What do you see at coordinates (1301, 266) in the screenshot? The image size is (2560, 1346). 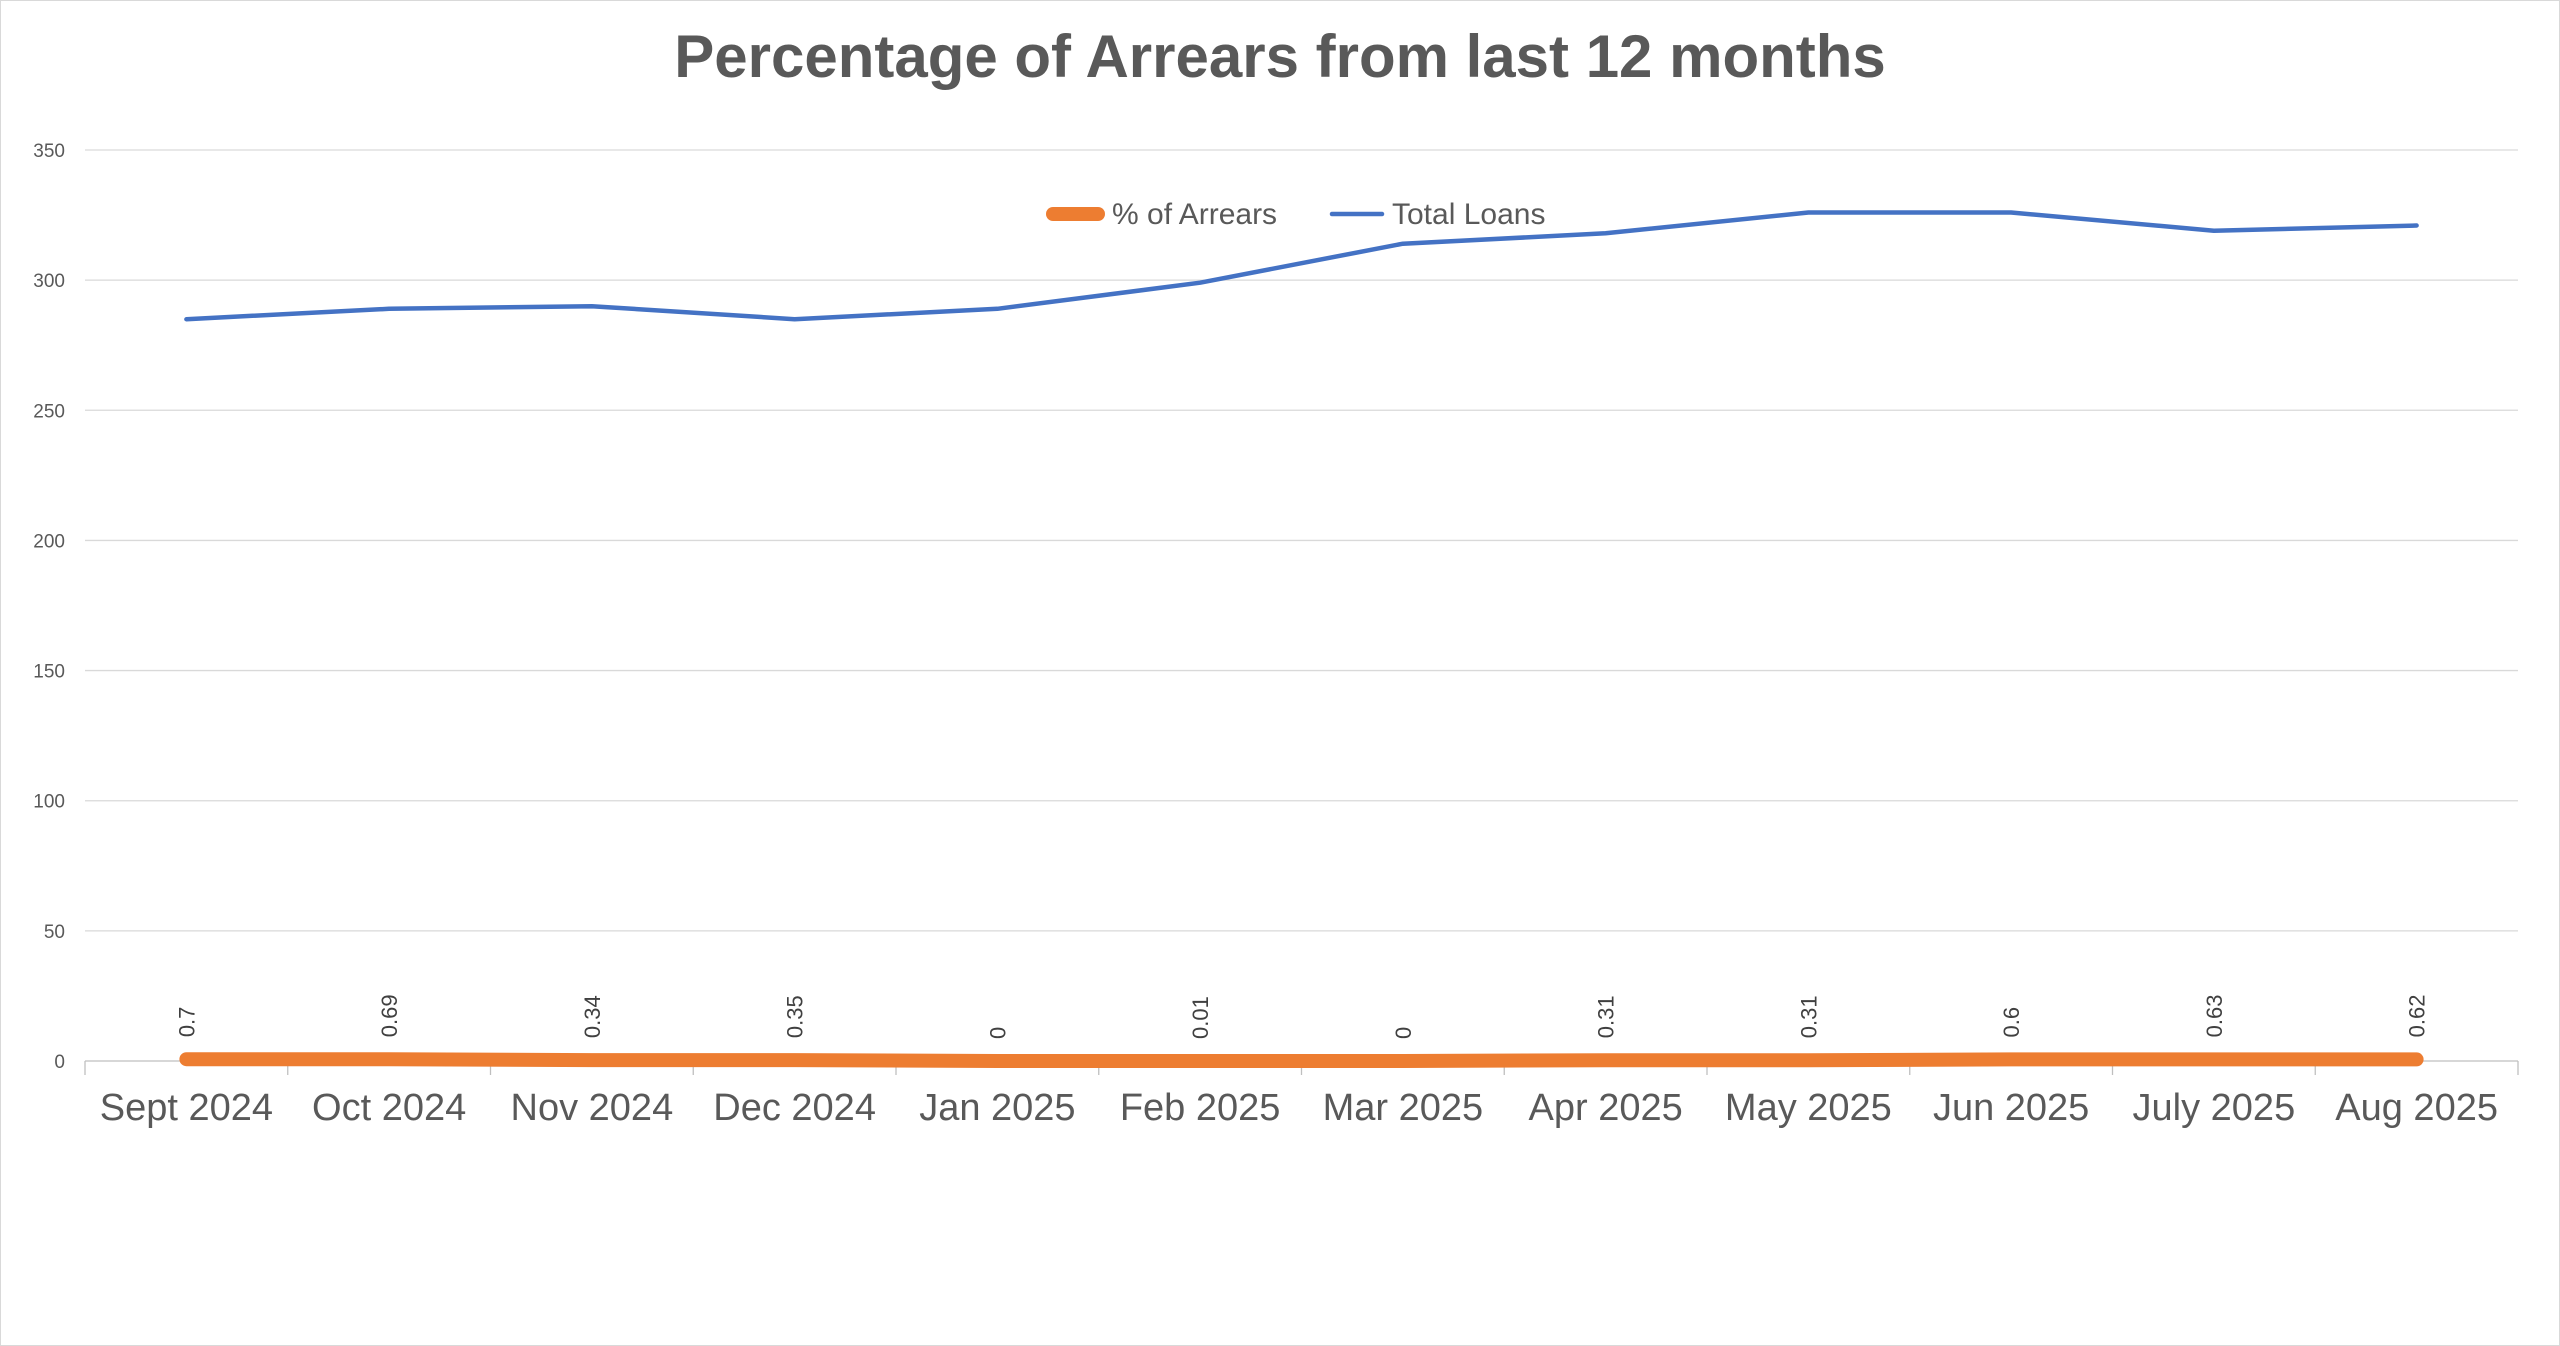 I see `series-line-total-loans` at bounding box center [1301, 266].